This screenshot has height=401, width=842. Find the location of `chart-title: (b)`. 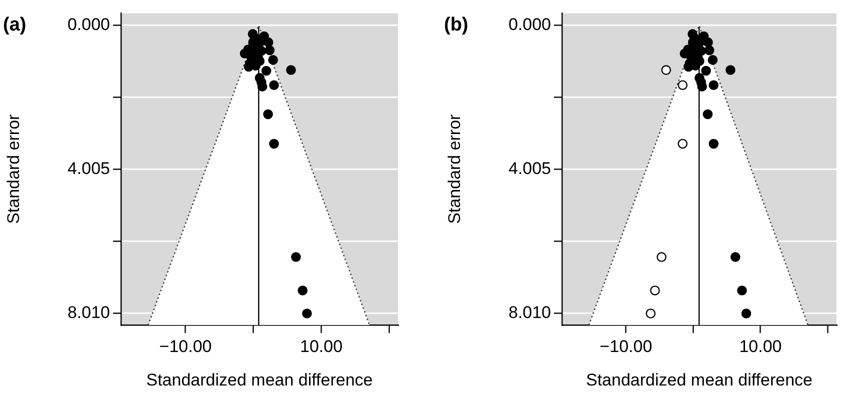

chart-title: (b) is located at coordinates (456, 25).